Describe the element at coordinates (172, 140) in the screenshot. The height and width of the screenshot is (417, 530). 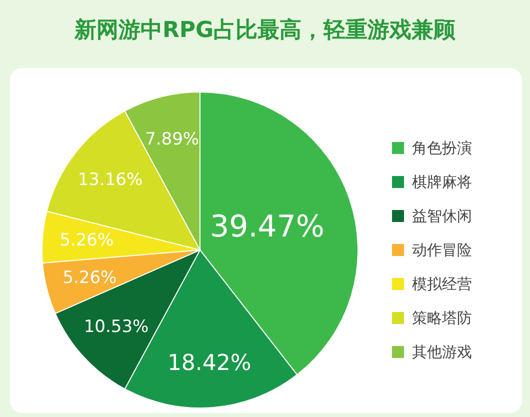
I see `data-label: 7.89%` at that location.